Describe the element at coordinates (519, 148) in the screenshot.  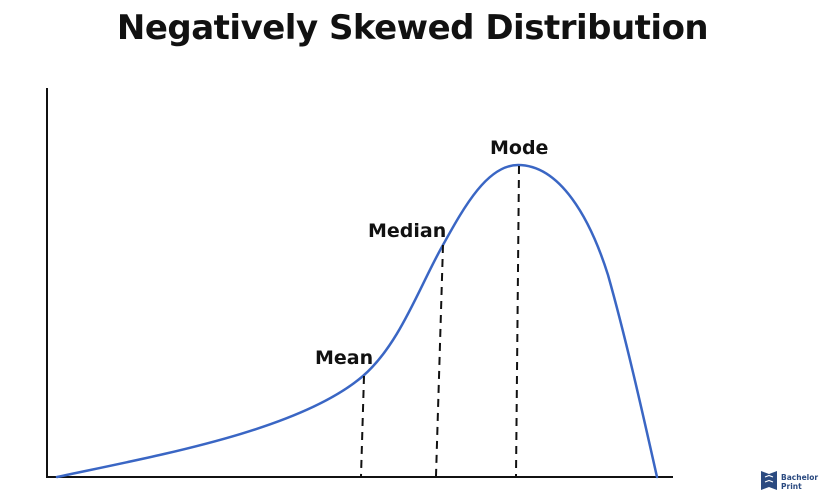
I see `mode-label: Mode` at that location.